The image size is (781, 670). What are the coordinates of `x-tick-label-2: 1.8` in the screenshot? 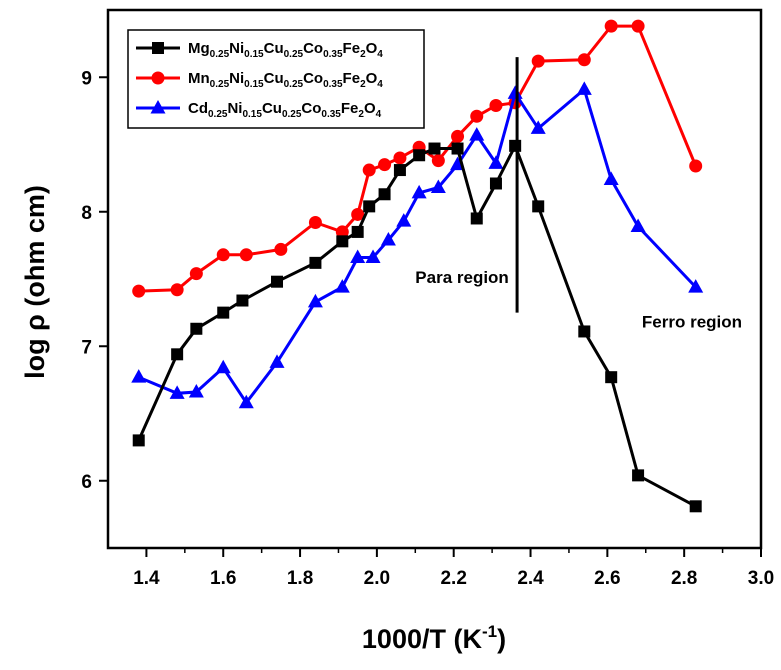 It's located at (300, 578).